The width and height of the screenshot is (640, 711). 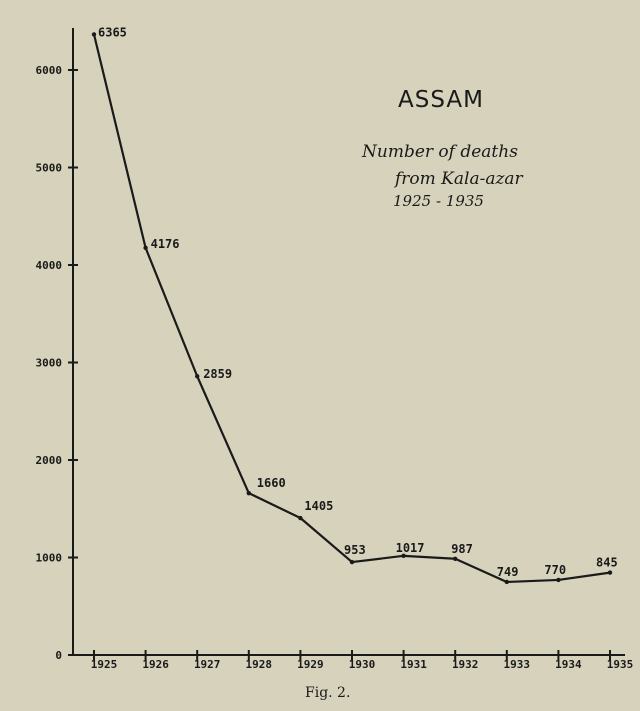 What do you see at coordinates (207, 664) in the screenshot?
I see `x-tick-label: 1927` at bounding box center [207, 664].